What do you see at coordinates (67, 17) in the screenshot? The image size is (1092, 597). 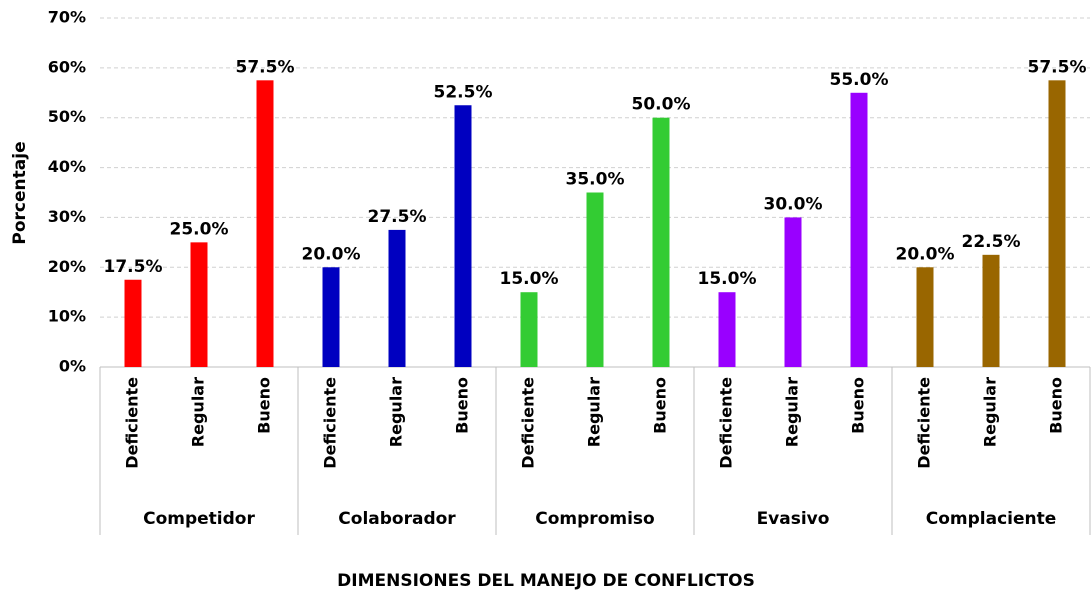 I see `y-tick-label: 70%` at bounding box center [67, 17].